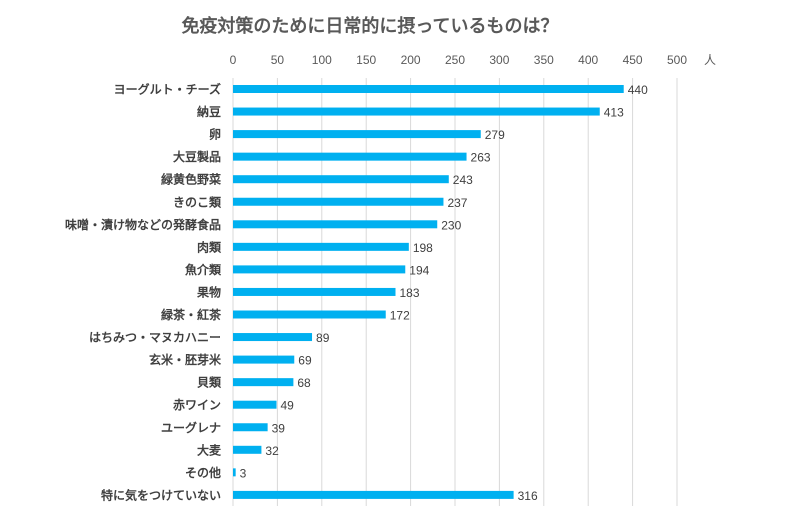  What do you see at coordinates (322, 60) in the screenshot?
I see `tick-label: 100` at bounding box center [322, 60].